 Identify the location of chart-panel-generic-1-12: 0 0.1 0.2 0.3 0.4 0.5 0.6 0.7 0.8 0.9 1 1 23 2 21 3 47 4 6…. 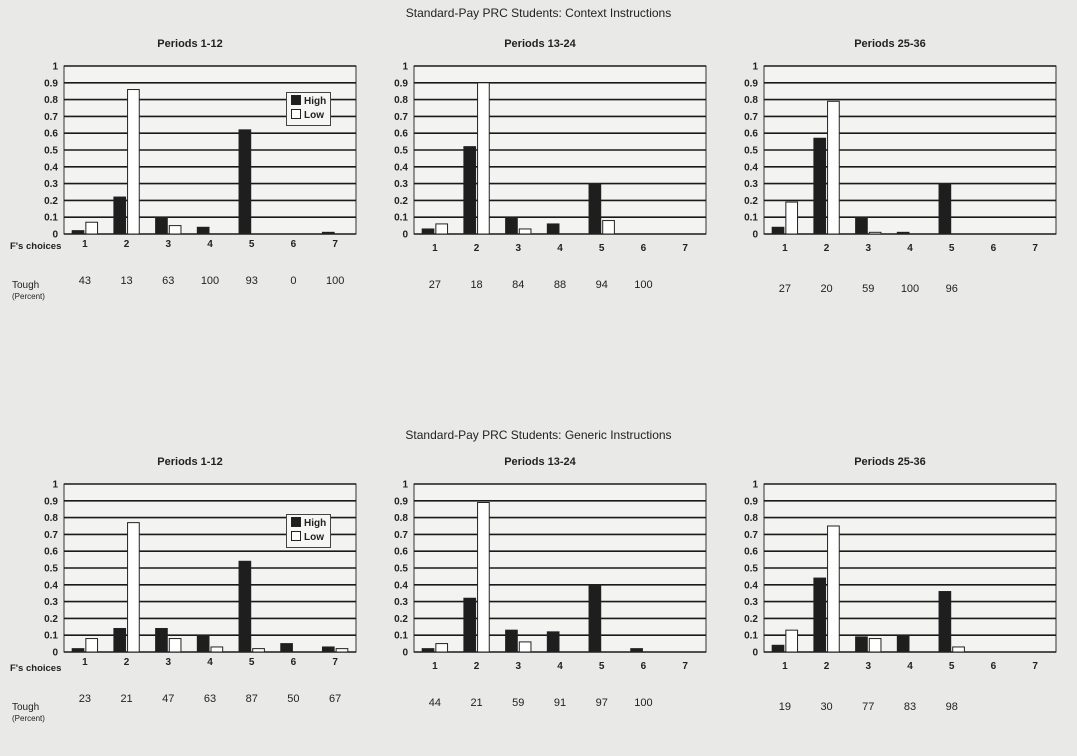
(190, 606).